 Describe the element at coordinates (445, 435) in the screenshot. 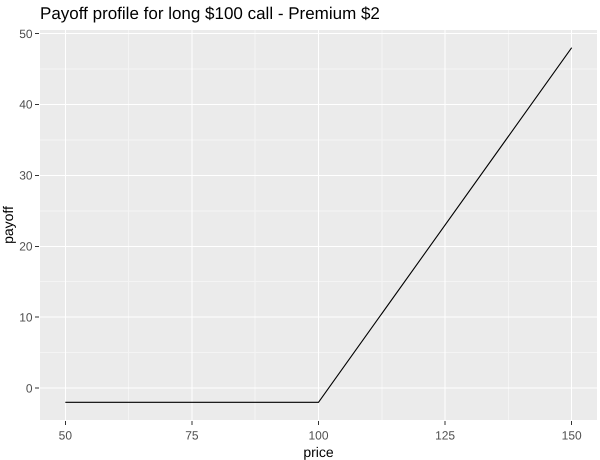

I see `x-tick-label: 125` at that location.